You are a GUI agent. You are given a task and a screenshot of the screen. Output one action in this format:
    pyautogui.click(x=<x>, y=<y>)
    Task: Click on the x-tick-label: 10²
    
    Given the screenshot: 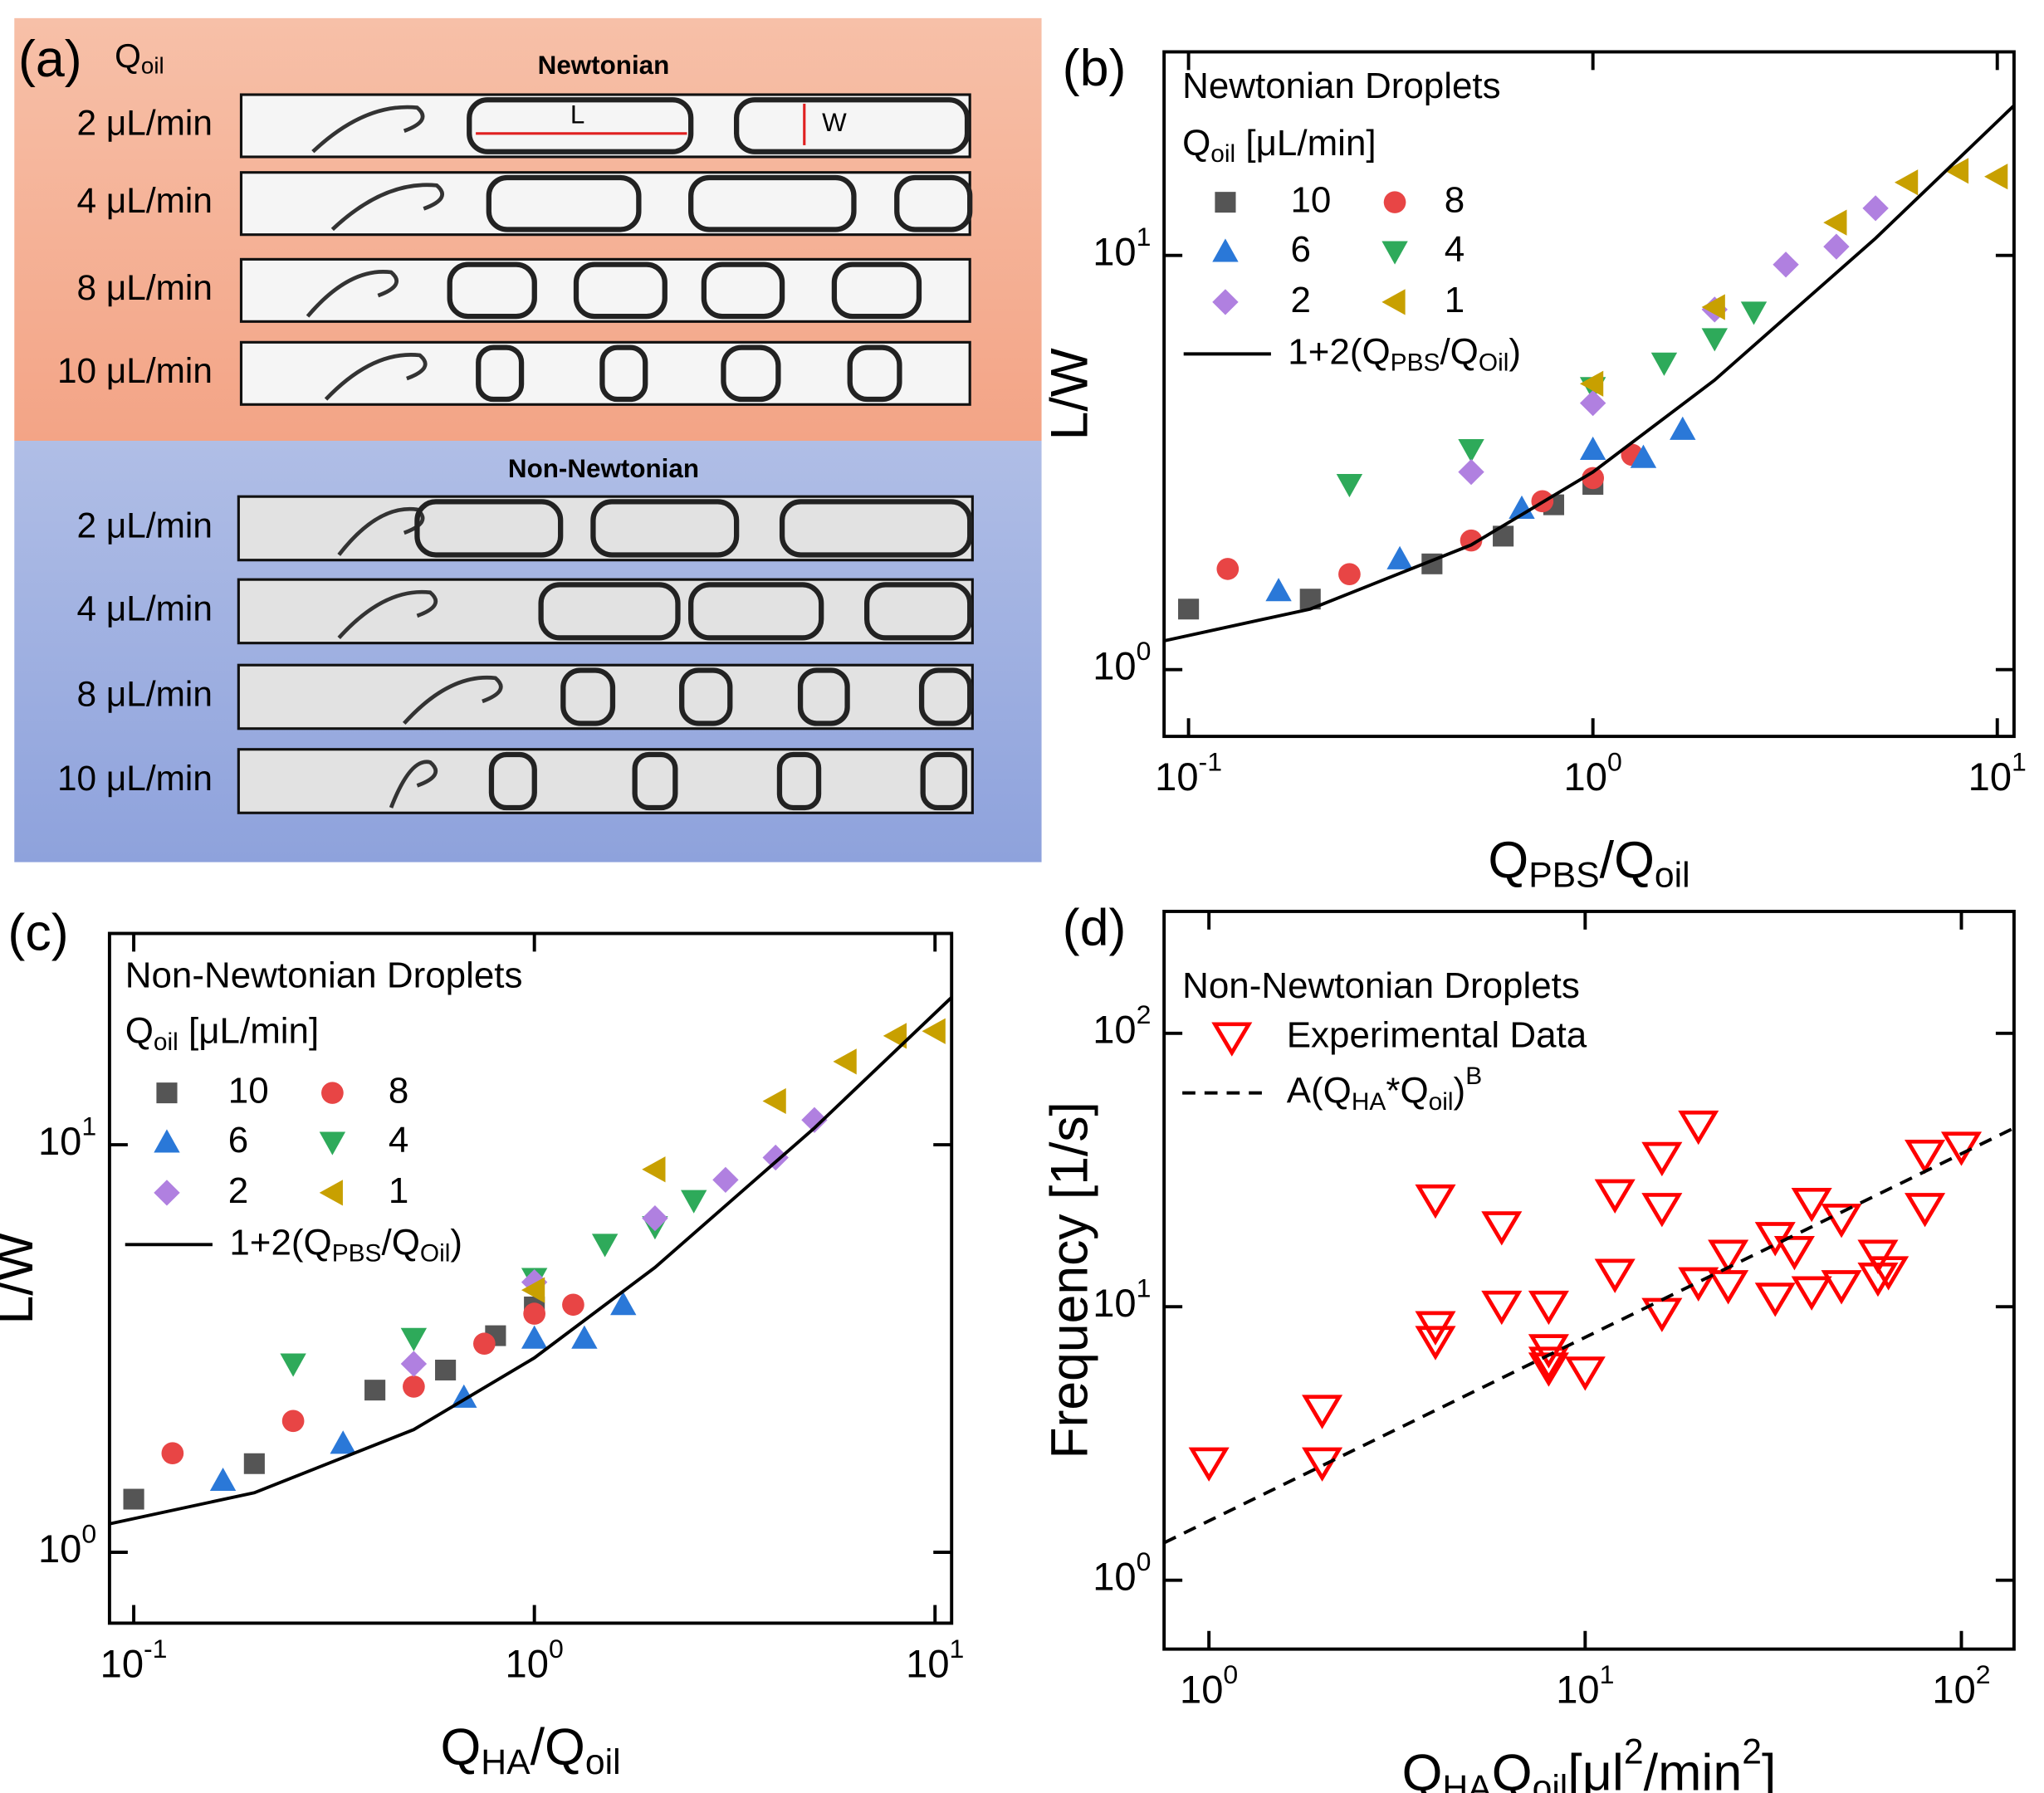 What is the action you would take?
    pyautogui.click(x=1961, y=1686)
    